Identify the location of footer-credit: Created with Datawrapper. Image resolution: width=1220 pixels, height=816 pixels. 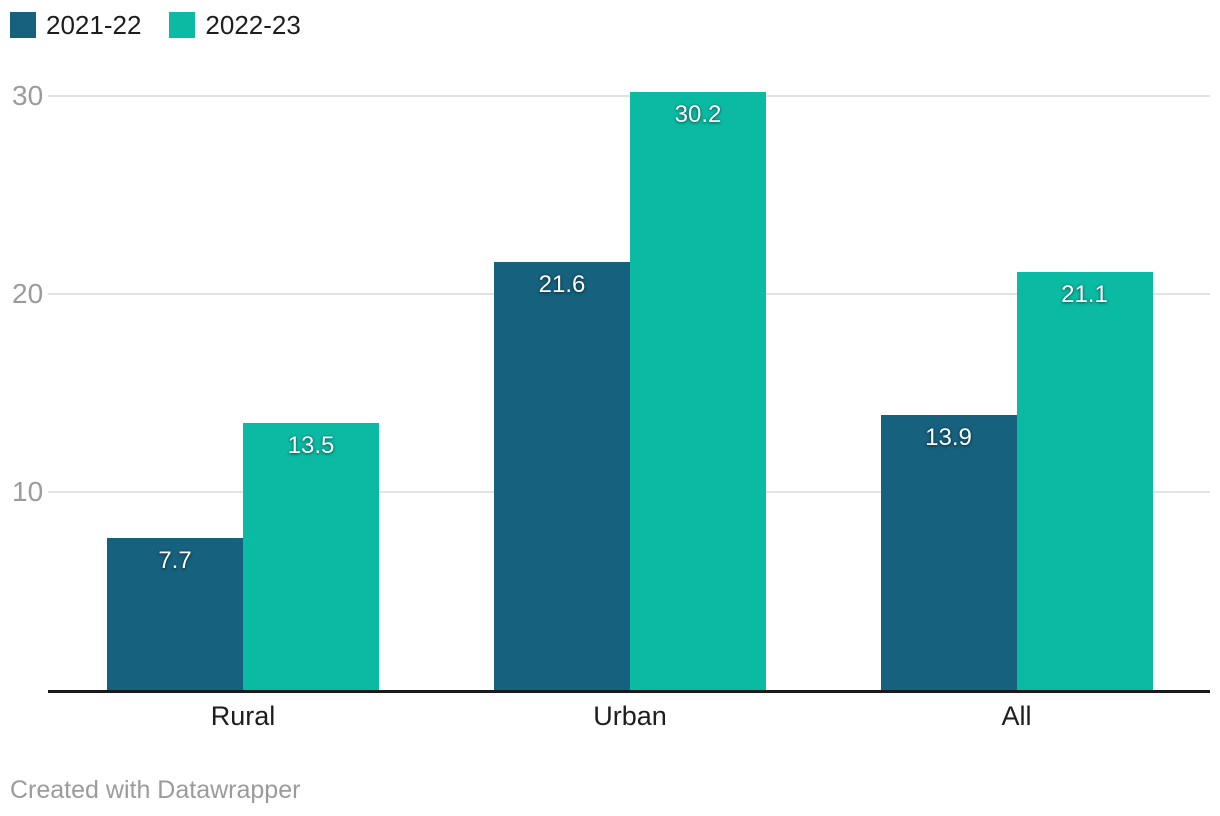
(155, 790).